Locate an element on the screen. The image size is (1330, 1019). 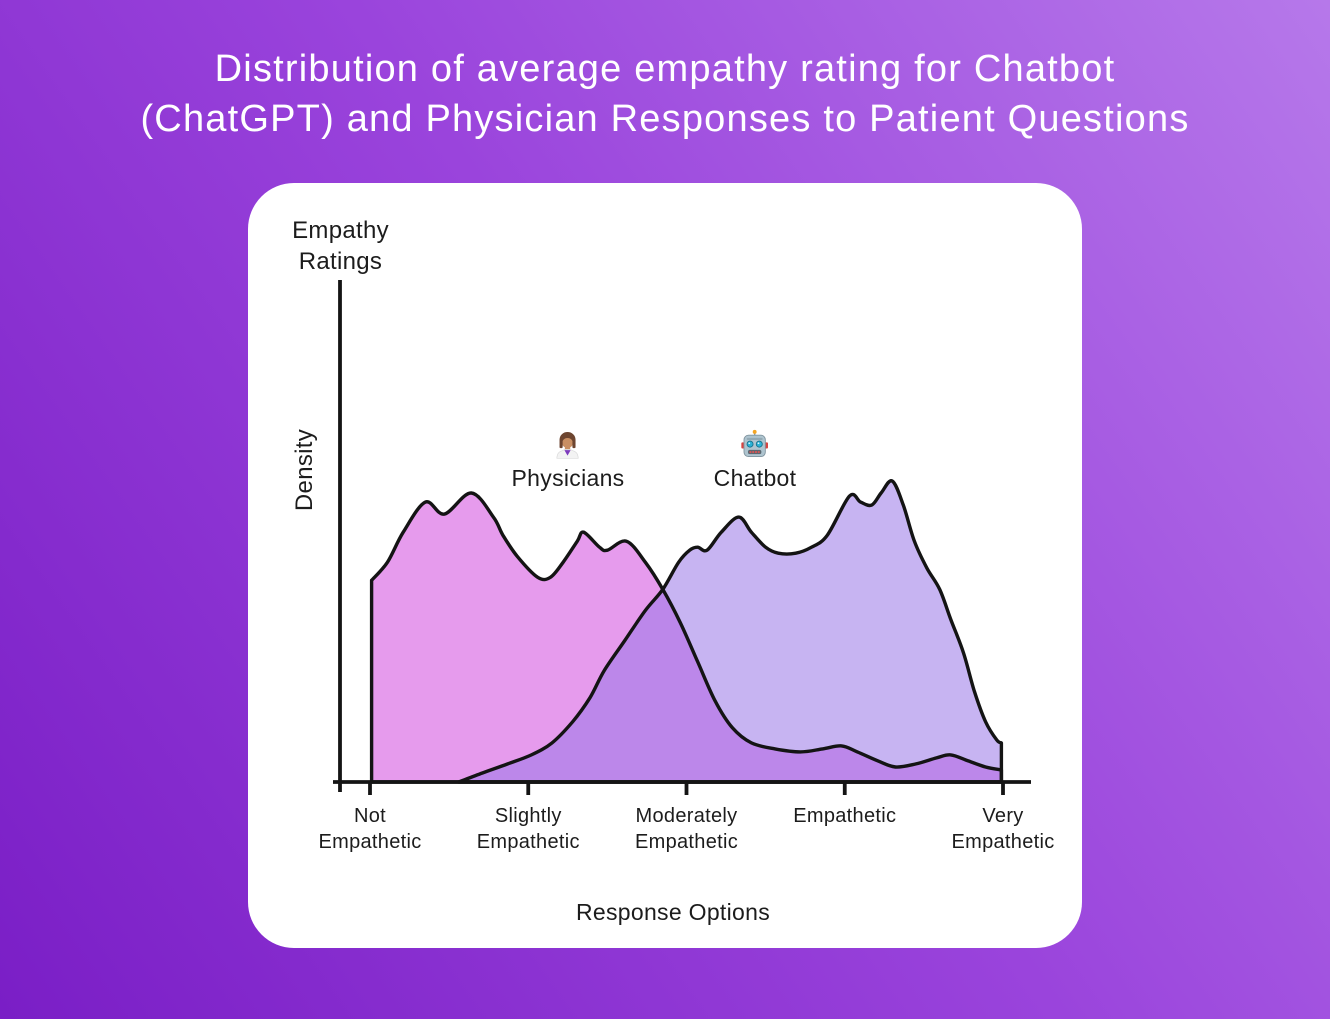
legend-item-physicians: Physicians is located at coordinates (568, 460).